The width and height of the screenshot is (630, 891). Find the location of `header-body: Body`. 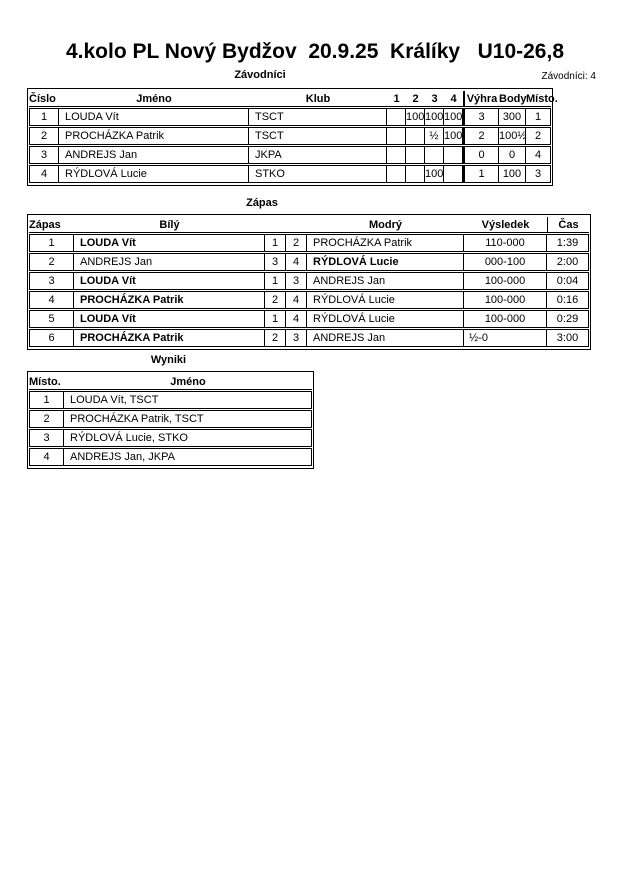

header-body: Body is located at coordinates (513, 99).